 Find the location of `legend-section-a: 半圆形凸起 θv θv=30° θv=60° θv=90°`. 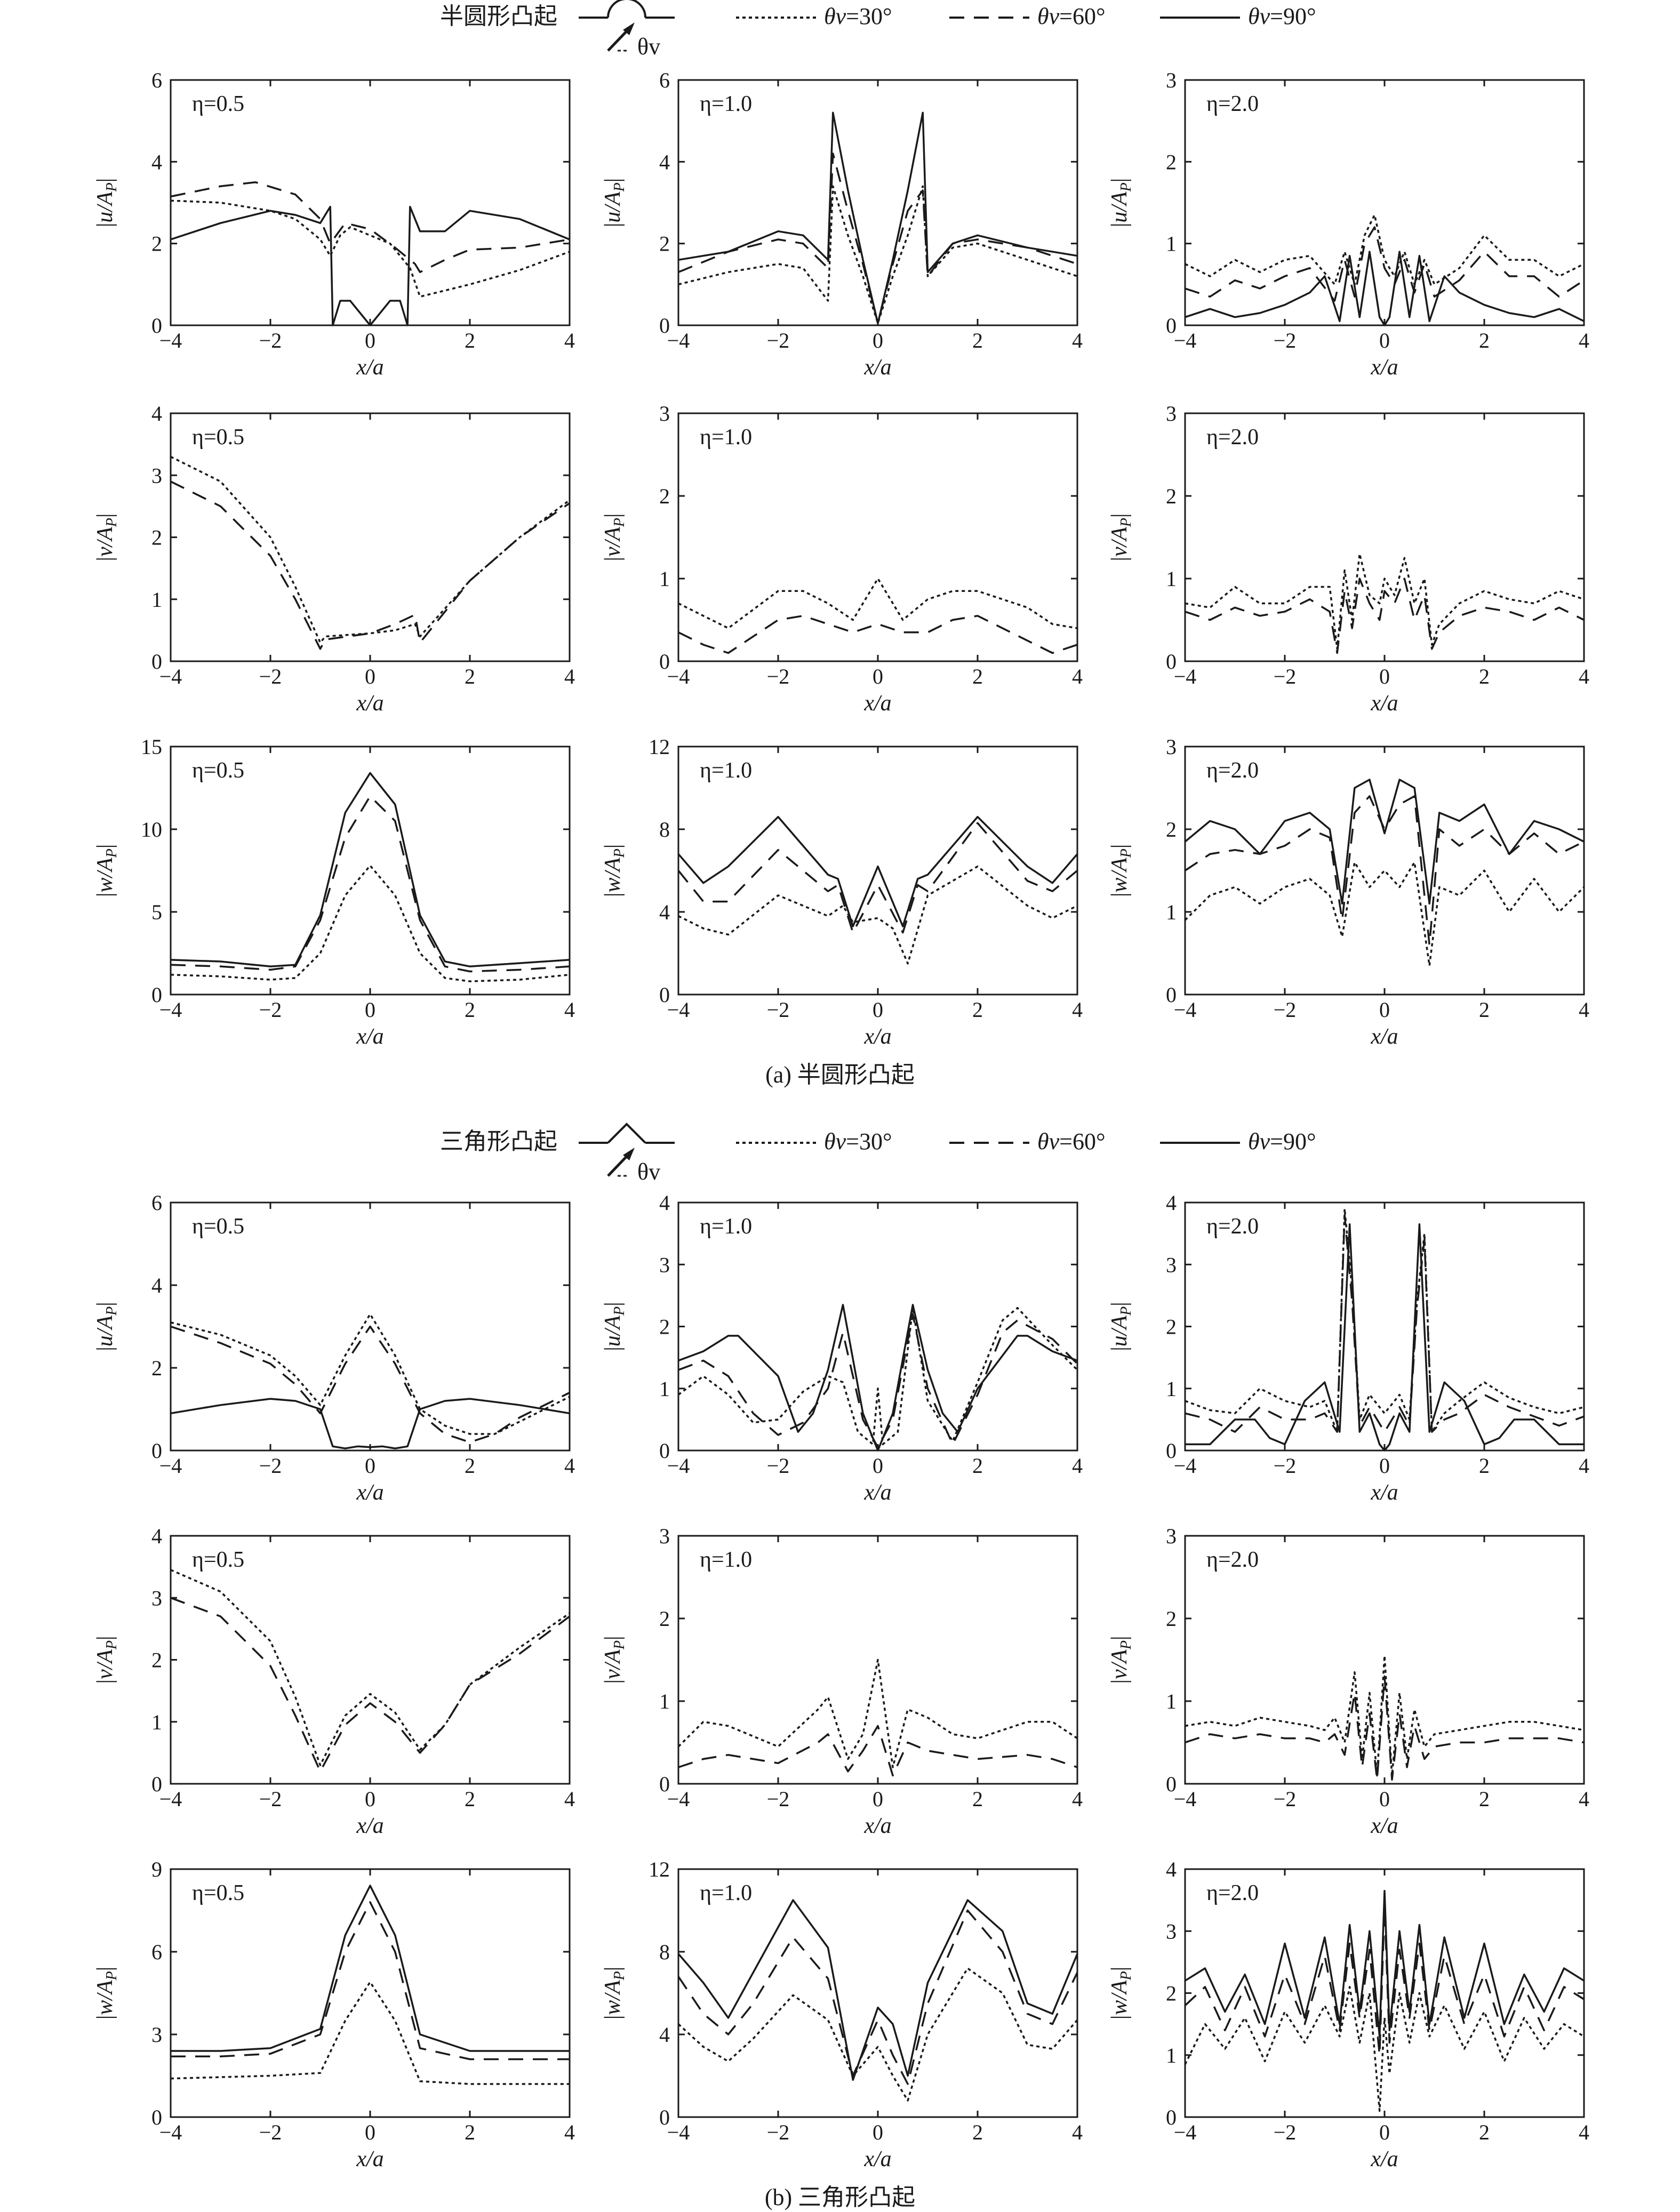

legend-section-a: 半圆形凸起 θv θv=30° θv=60° θv=90° is located at coordinates (878, 30).